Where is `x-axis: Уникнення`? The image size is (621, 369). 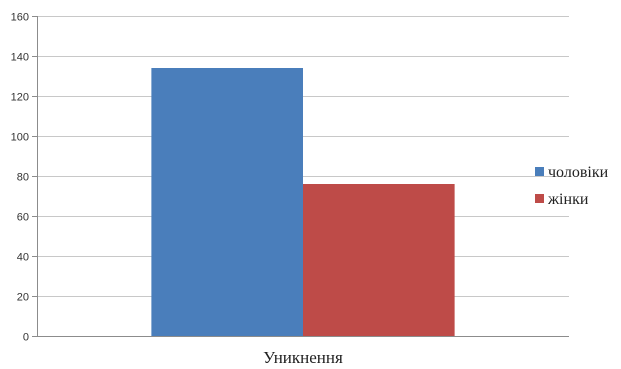 x-axis: Уникнення is located at coordinates (303, 357).